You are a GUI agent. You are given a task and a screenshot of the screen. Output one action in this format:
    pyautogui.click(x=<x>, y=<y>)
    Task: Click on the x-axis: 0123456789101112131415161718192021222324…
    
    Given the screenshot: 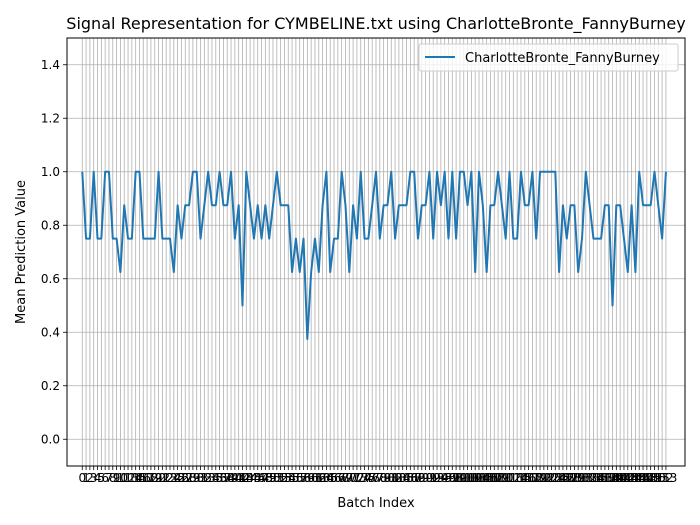 What is the action you would take?
    pyautogui.click(x=377, y=475)
    